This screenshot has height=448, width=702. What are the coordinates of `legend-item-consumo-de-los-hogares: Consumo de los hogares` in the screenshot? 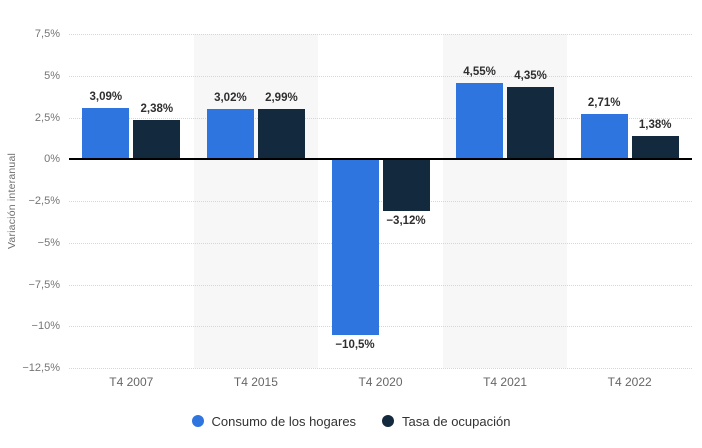 It's located at (274, 421).